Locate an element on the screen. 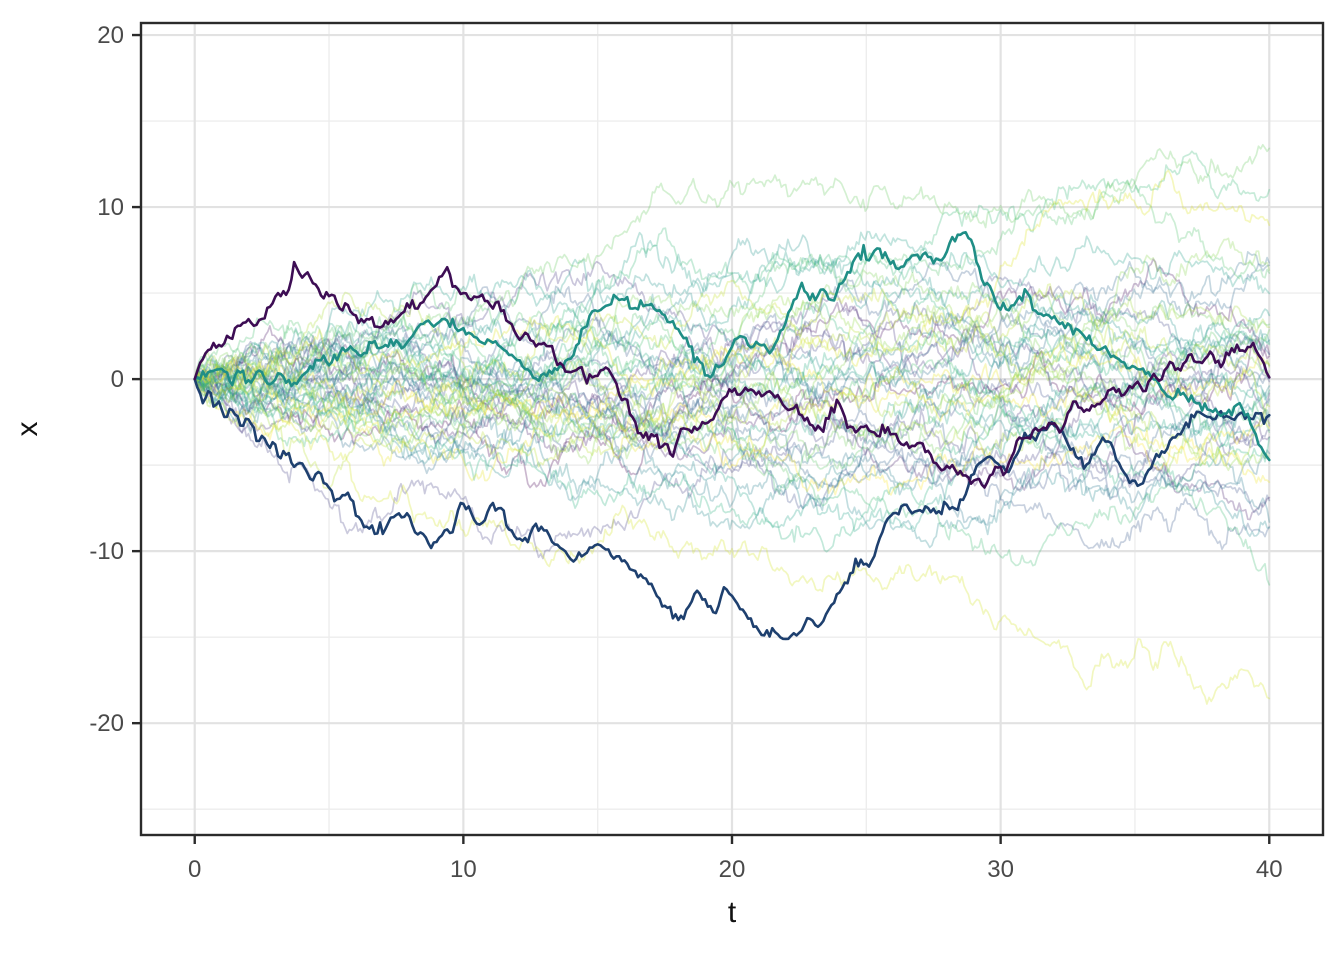 The width and height of the screenshot is (1344, 960). y-tick-label: 10 is located at coordinates (110, 207).